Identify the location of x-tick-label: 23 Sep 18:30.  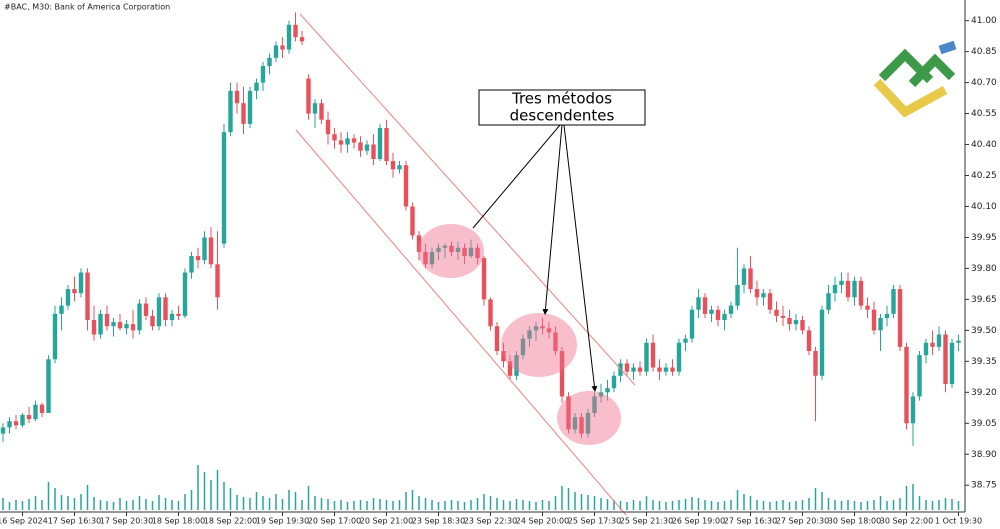
(438, 521).